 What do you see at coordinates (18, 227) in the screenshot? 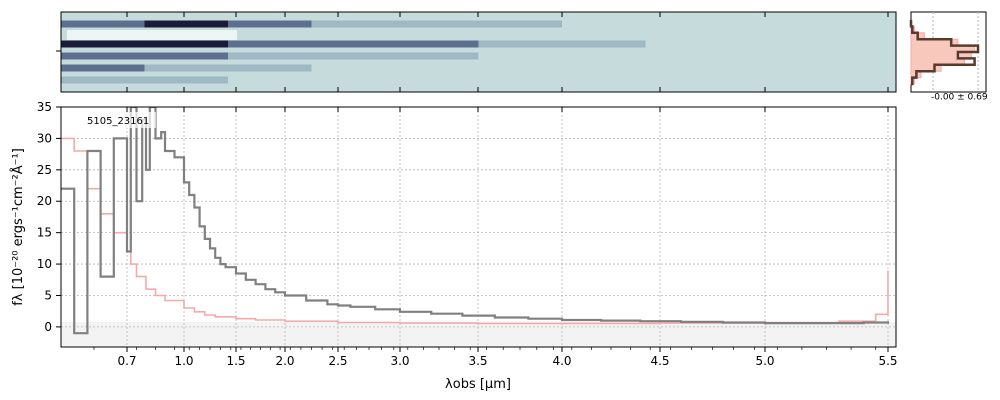
I see `y-axis-label: fλ [10⁻²⁰ ergs⁻¹cm⁻²Å⁻¹]` at bounding box center [18, 227].